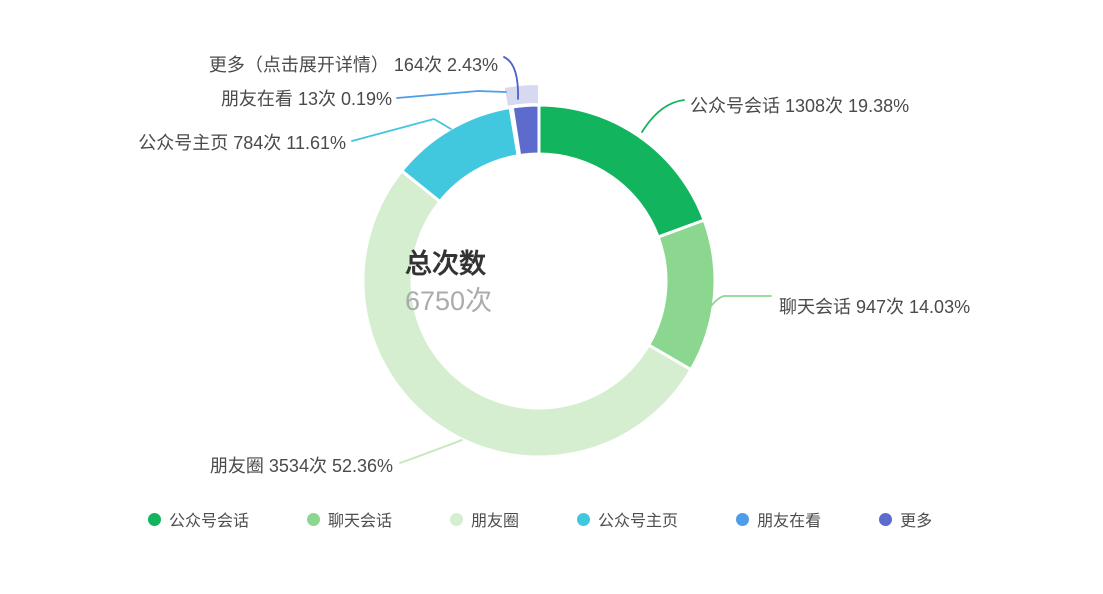 This screenshot has height=594, width=1103. Describe the element at coordinates (209, 521) in the screenshot. I see `legend-label: 公众号会话` at that location.